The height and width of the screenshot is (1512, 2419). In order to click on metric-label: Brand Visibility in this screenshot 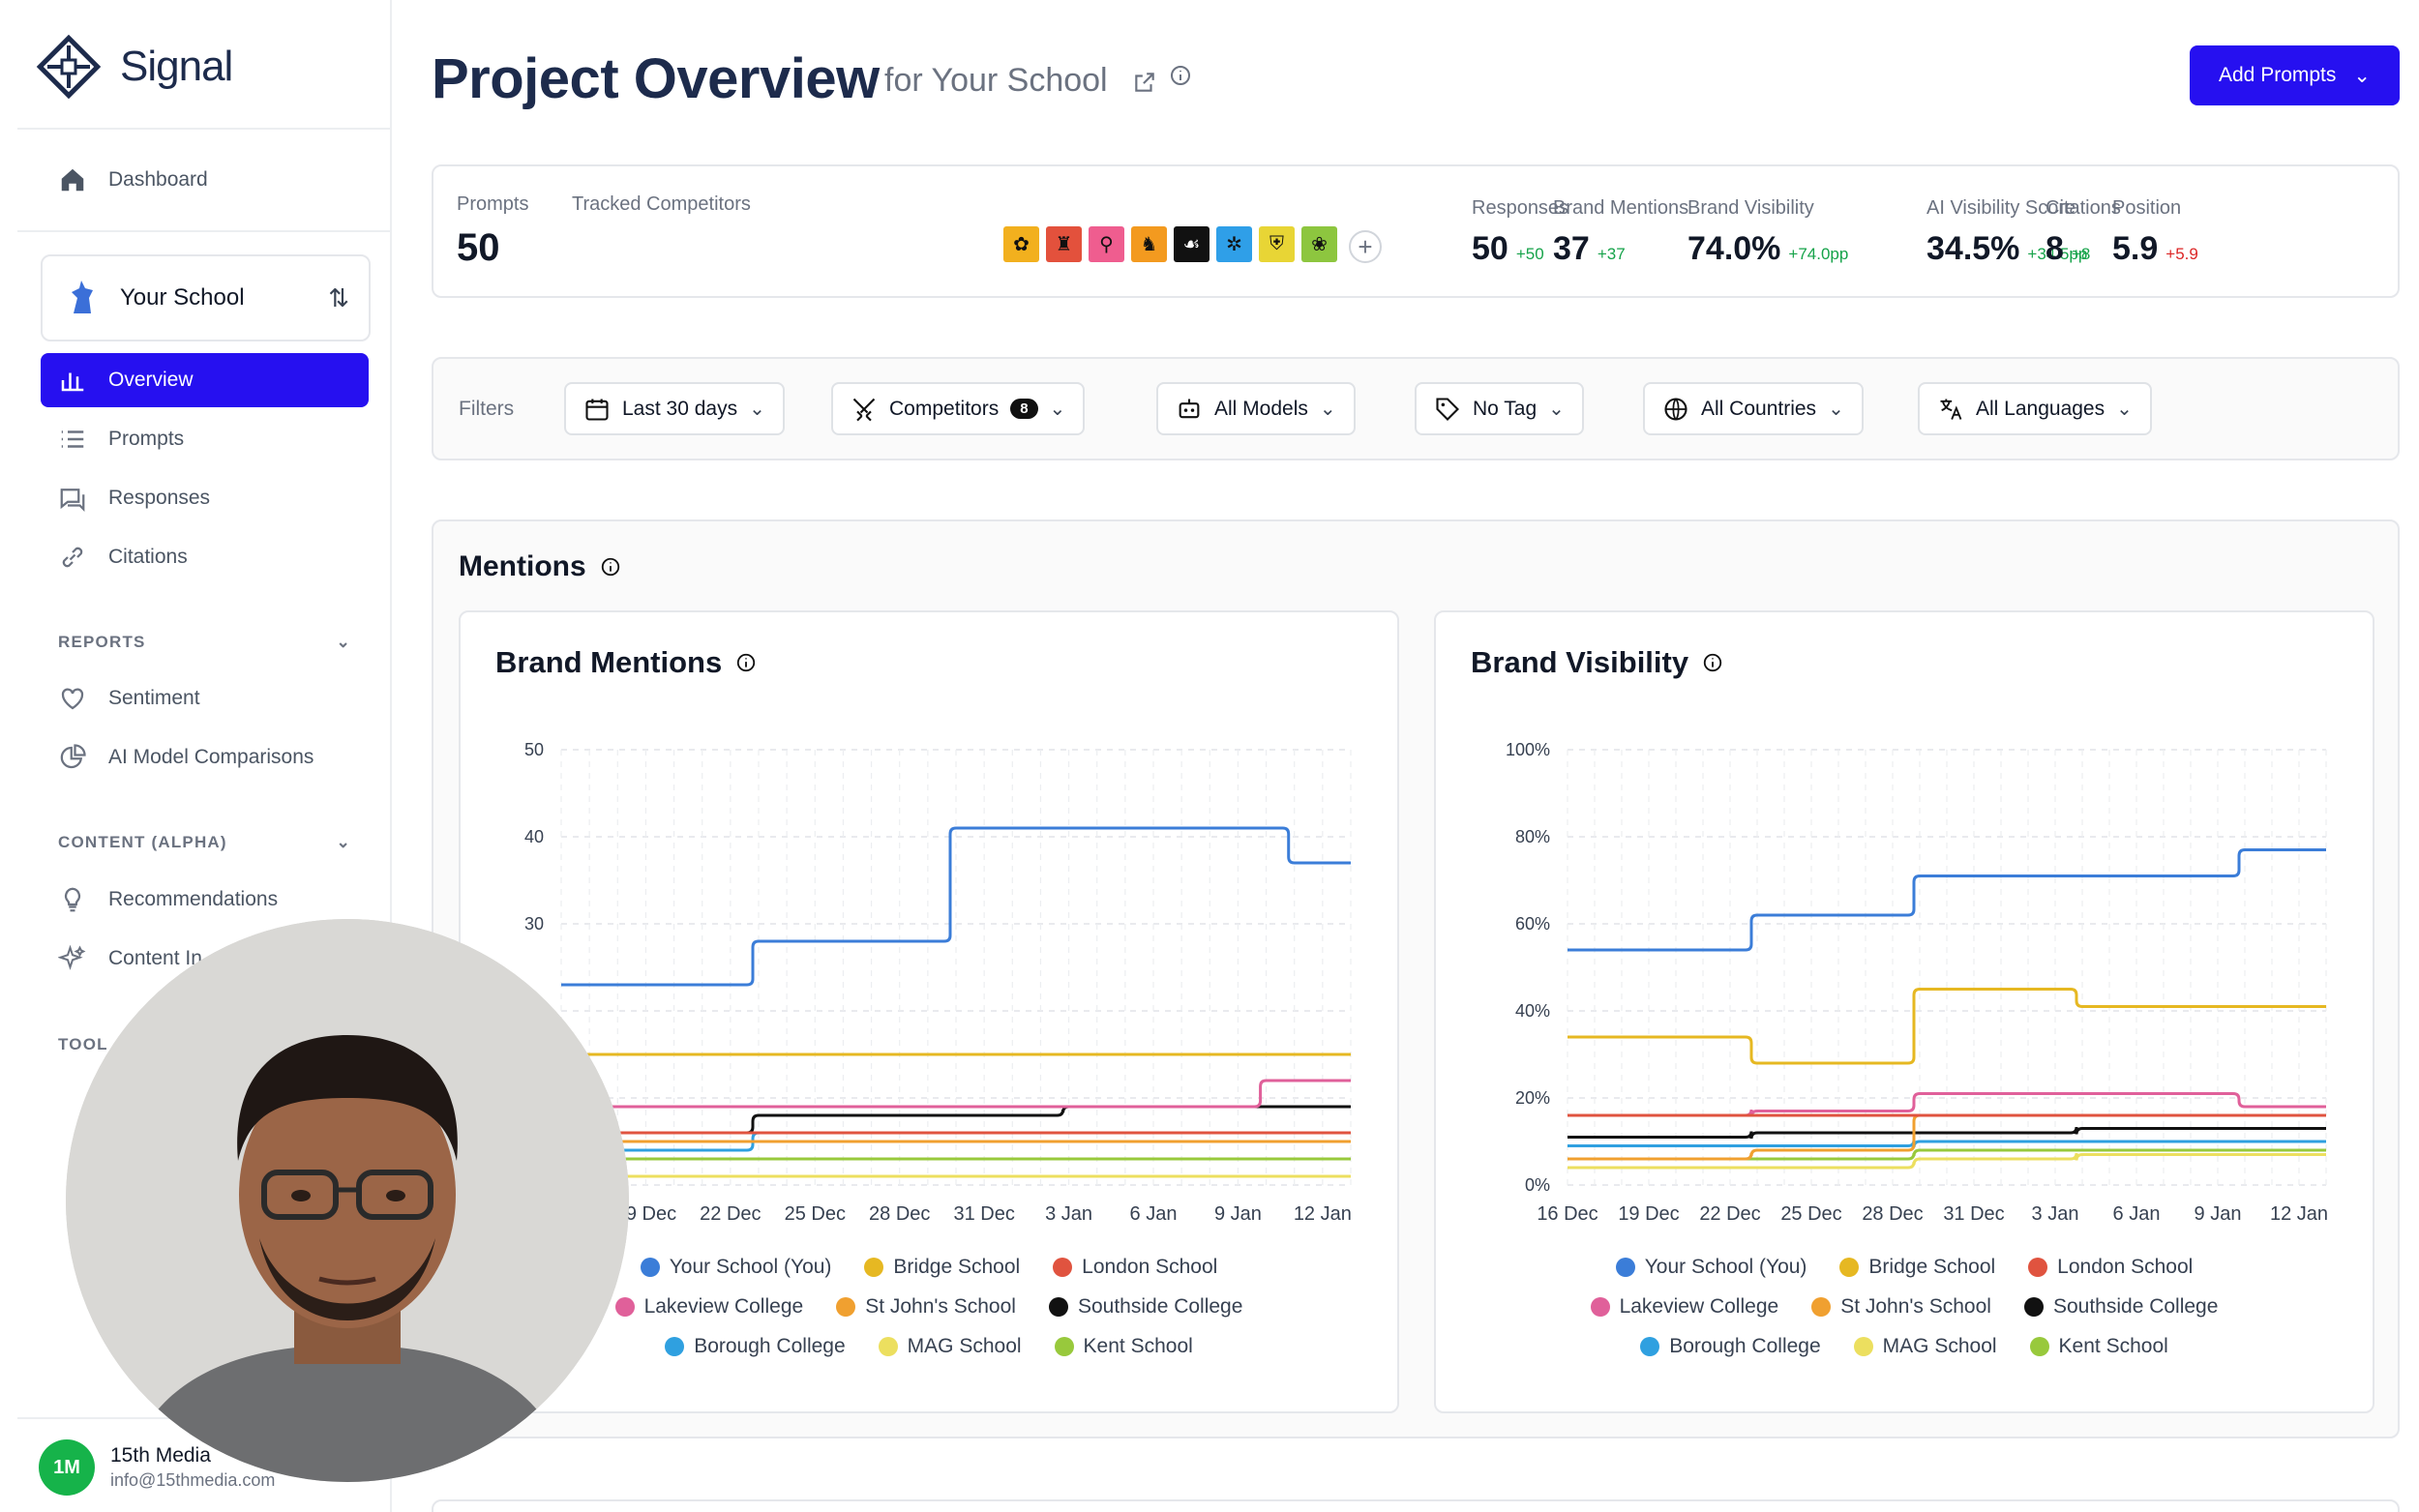, I will do `click(1750, 208)`.